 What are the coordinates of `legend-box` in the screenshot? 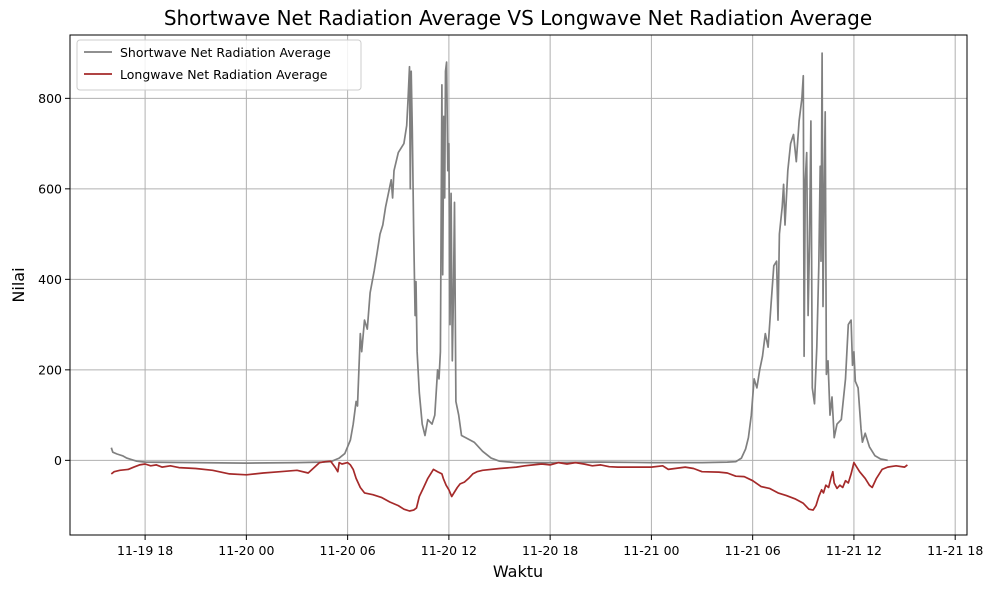 It's located at (219, 65).